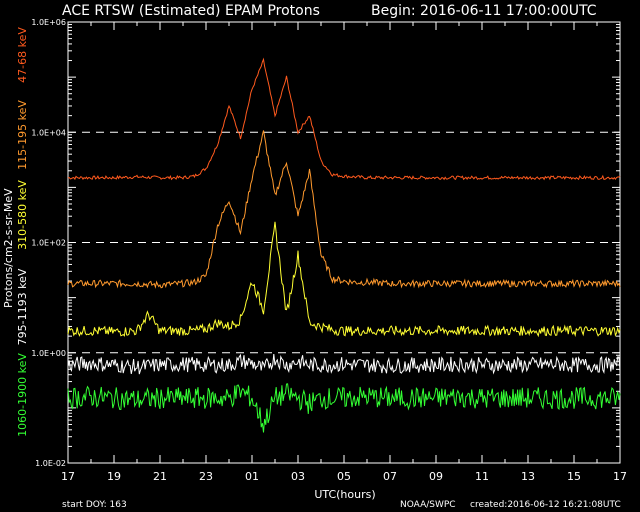  What do you see at coordinates (48, 22) in the screenshot?
I see `y-tick-label: 1.0E+06` at bounding box center [48, 22].